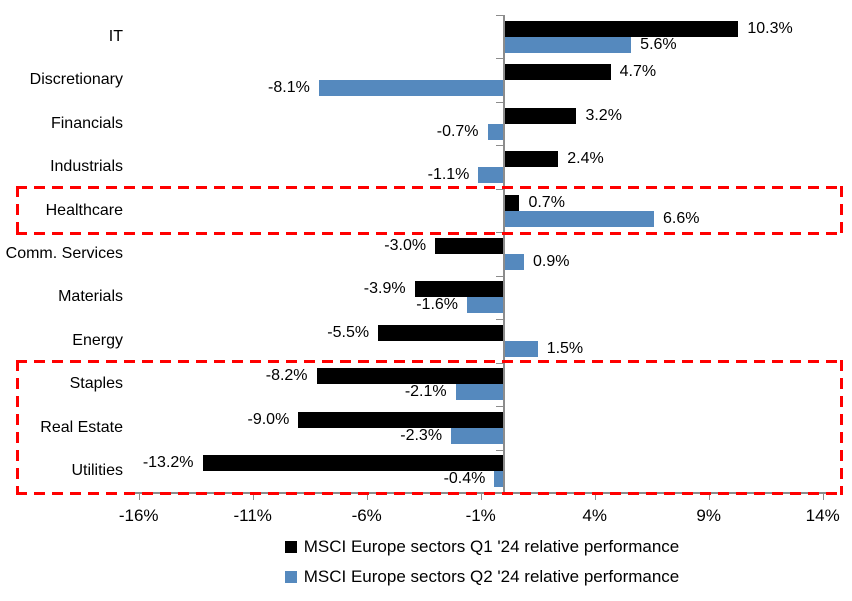 The width and height of the screenshot is (852, 601). Describe the element at coordinates (457, 131) in the screenshot. I see `value-label-q2-financials: -0.7%` at that location.